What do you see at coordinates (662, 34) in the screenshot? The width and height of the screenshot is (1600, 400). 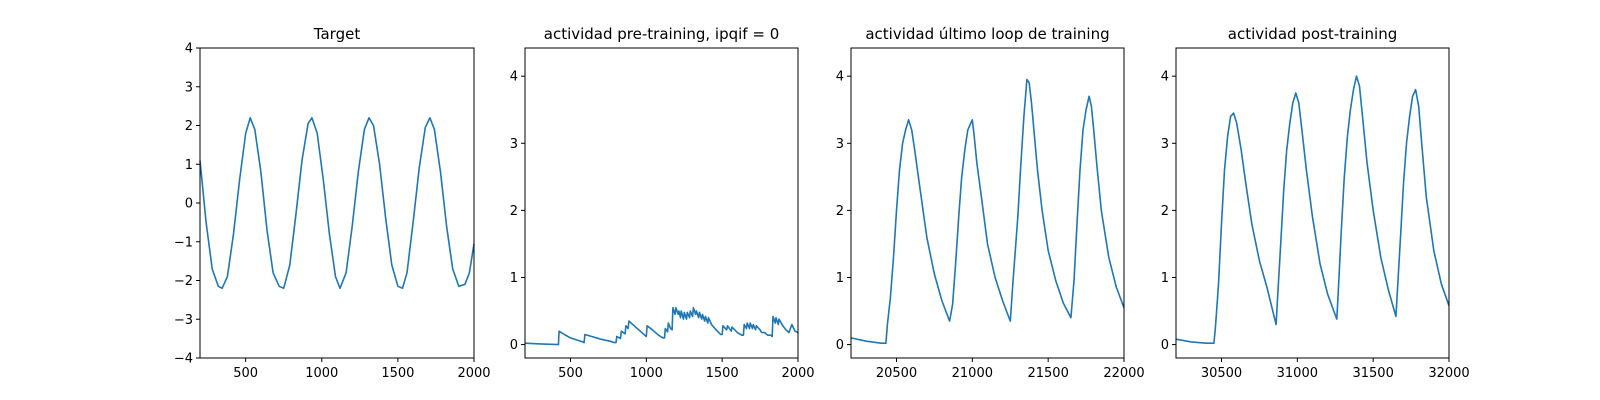 I see `subplot-title: actividad pre-training, ipqif = 0` at bounding box center [662, 34].